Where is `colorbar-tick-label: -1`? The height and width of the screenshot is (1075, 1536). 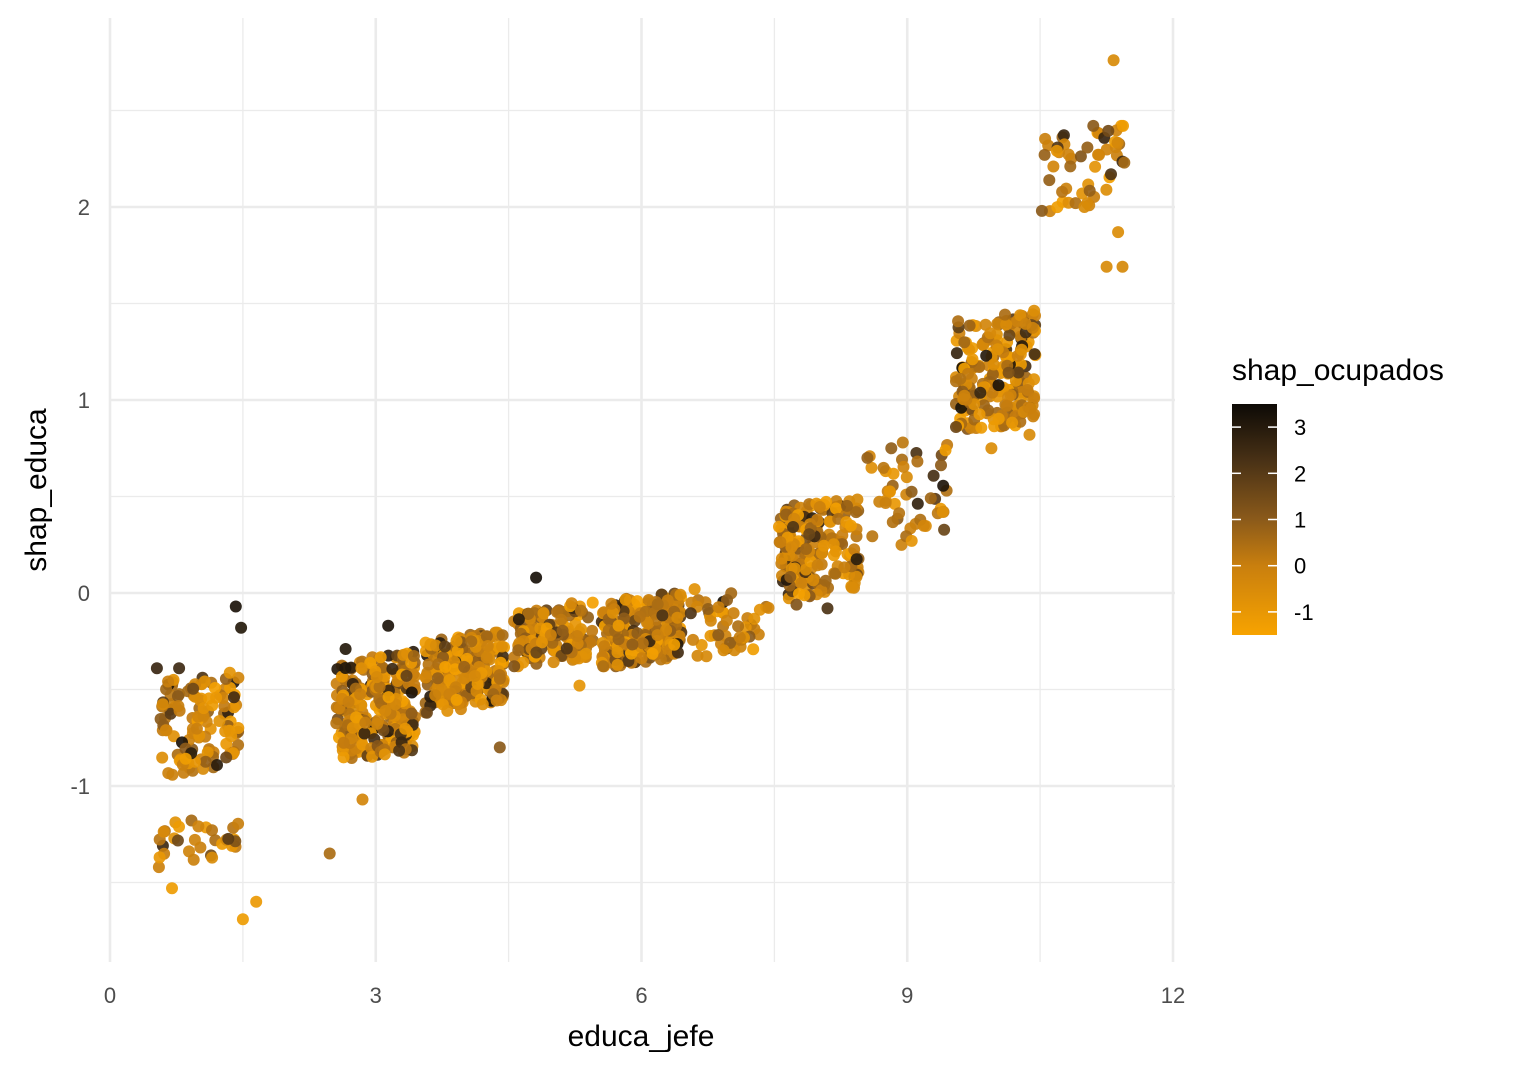
colorbar-tick-label: -1 is located at coordinates (1304, 612).